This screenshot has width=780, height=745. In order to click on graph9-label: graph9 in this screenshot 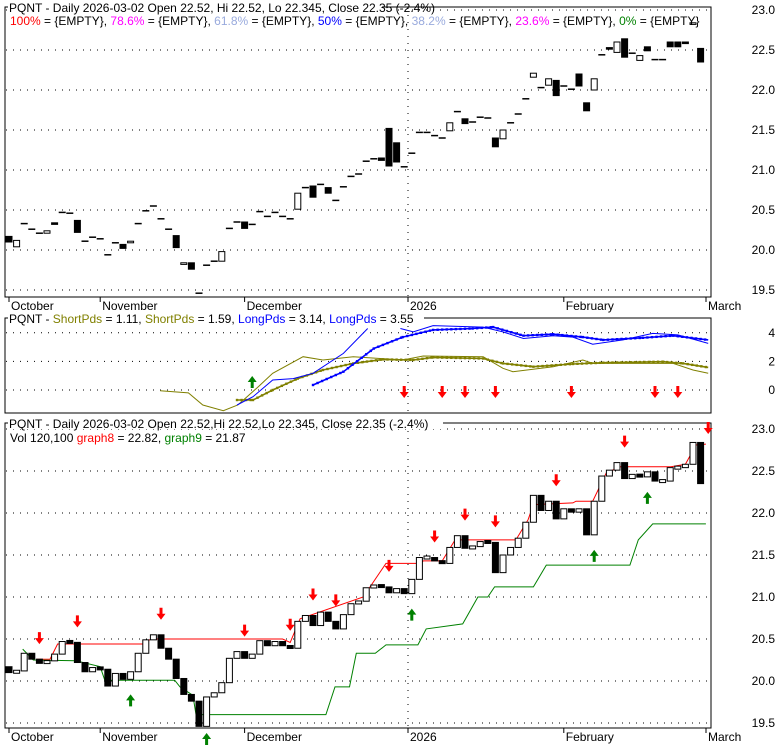, I will do `click(184, 438)`.